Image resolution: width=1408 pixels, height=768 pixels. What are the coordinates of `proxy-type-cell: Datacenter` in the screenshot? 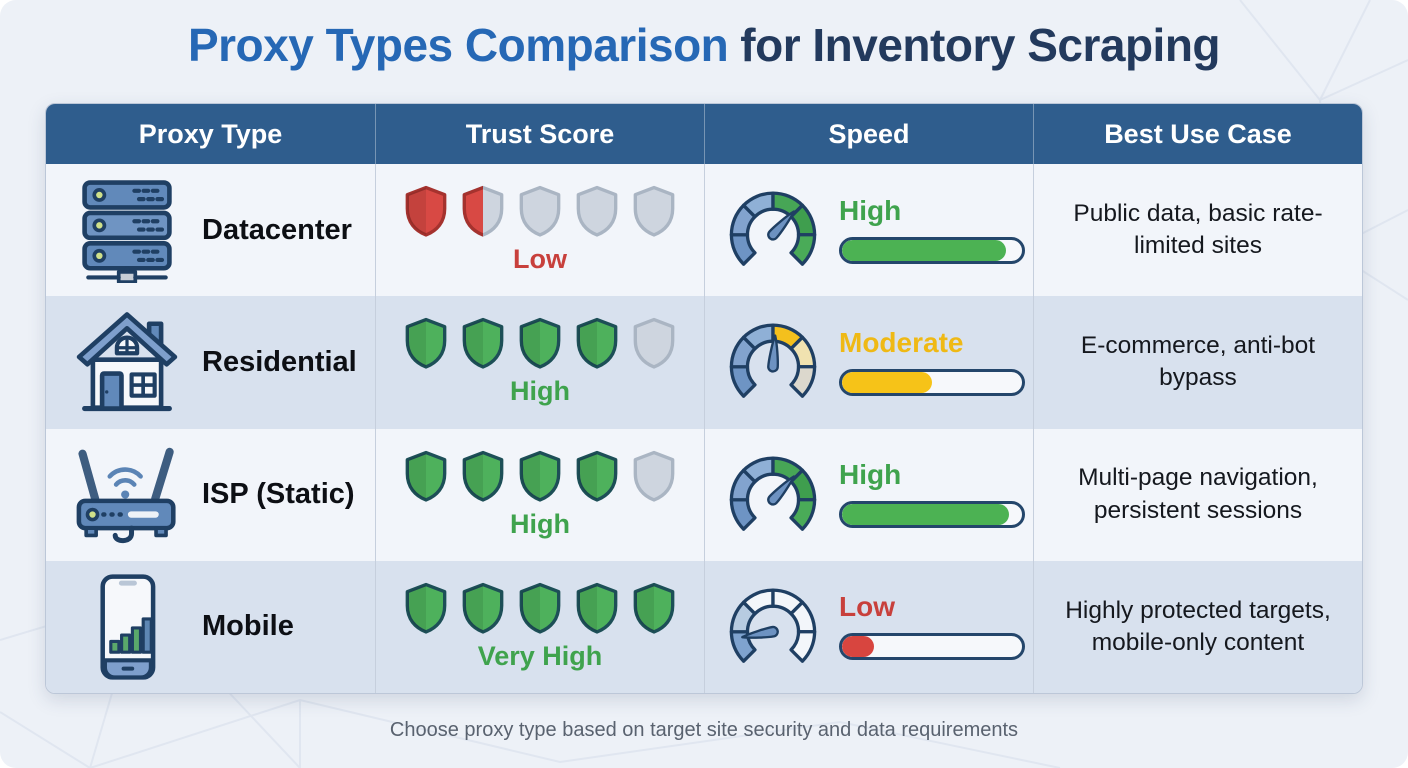 It's located at (210, 230).